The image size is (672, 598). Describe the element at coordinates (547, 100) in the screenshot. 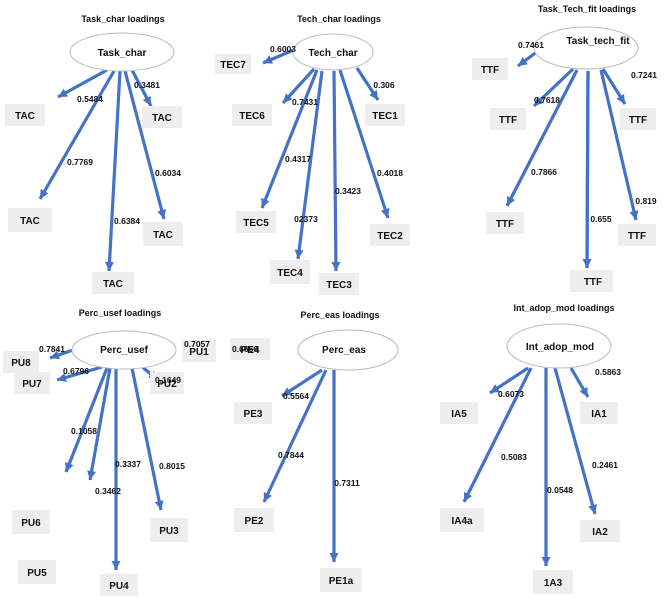

I see `loading-value: 0.7618` at that location.